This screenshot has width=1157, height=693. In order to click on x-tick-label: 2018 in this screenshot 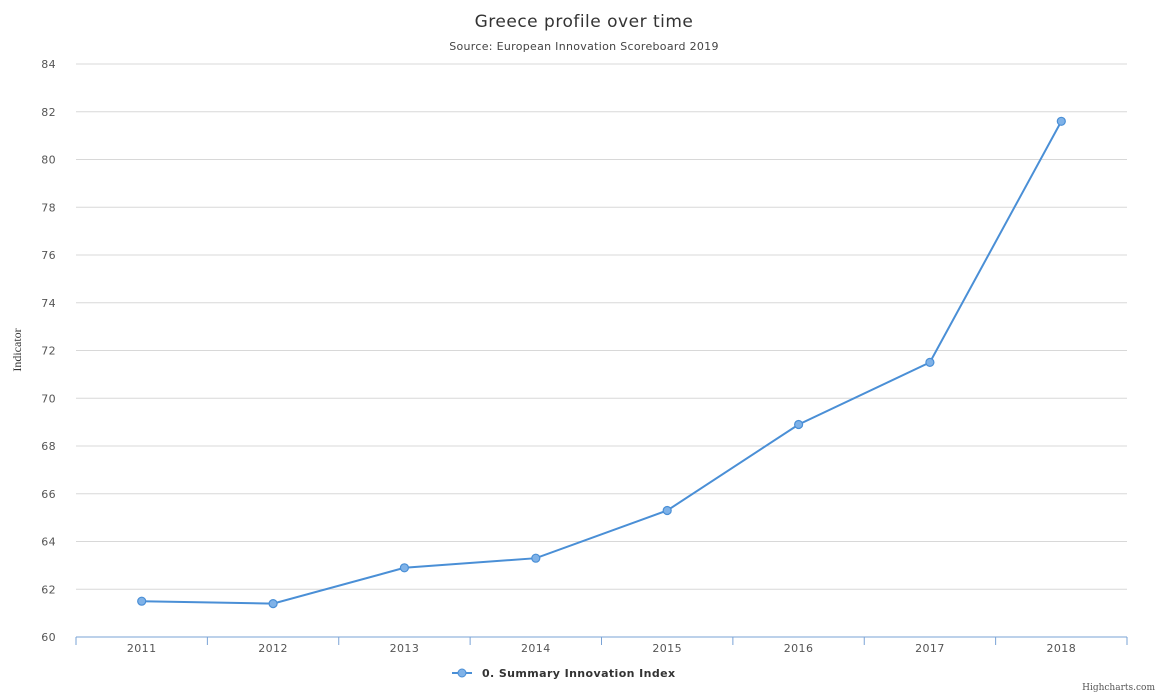, I will do `click(1062, 648)`.